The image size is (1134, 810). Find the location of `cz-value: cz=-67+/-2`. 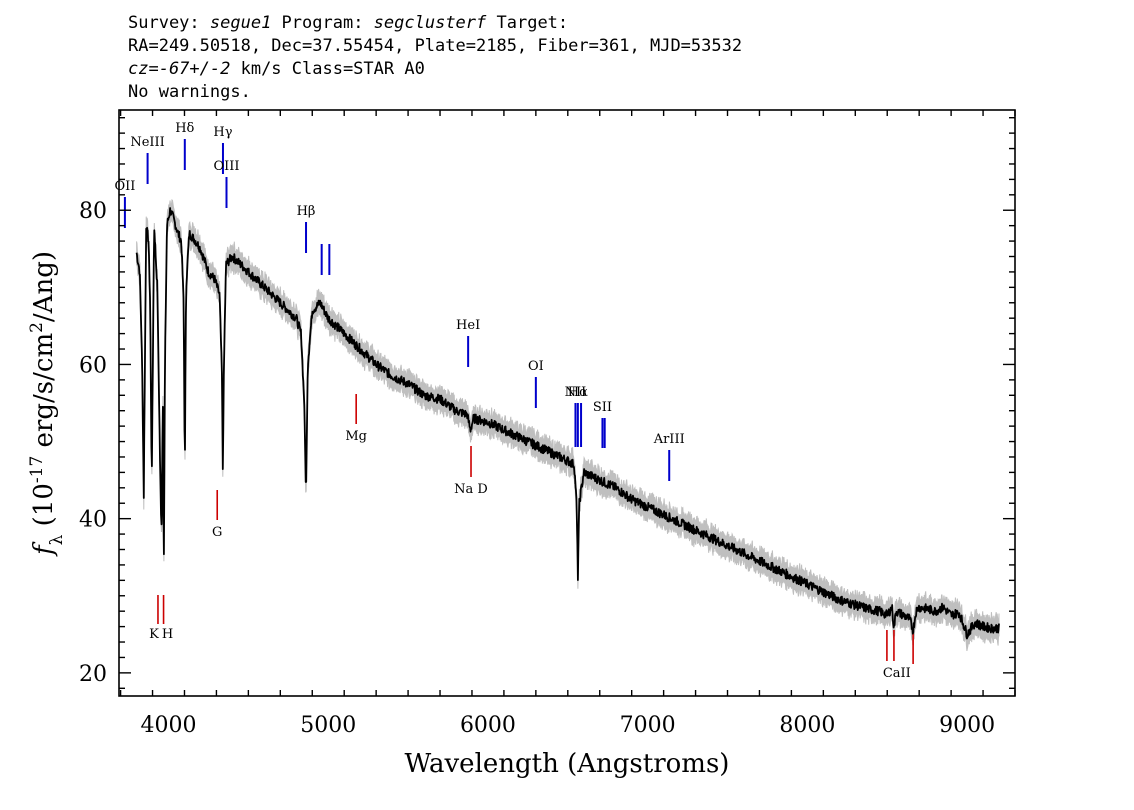

cz-value: cz=-67+/-2 is located at coordinates (179, 69).